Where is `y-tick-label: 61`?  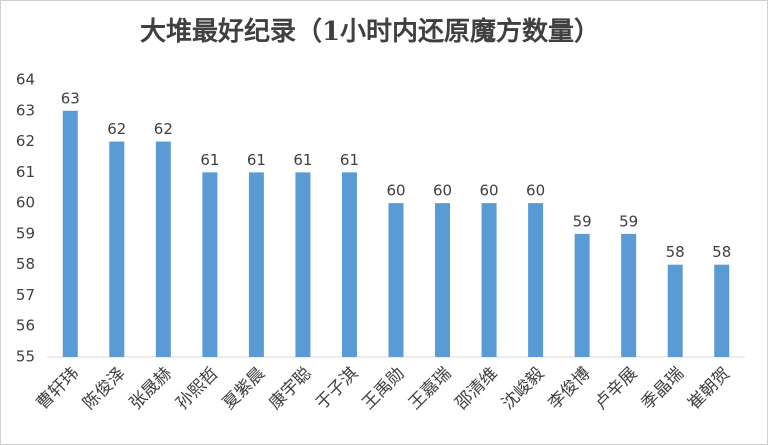
y-tick-label: 61 is located at coordinates (25, 172).